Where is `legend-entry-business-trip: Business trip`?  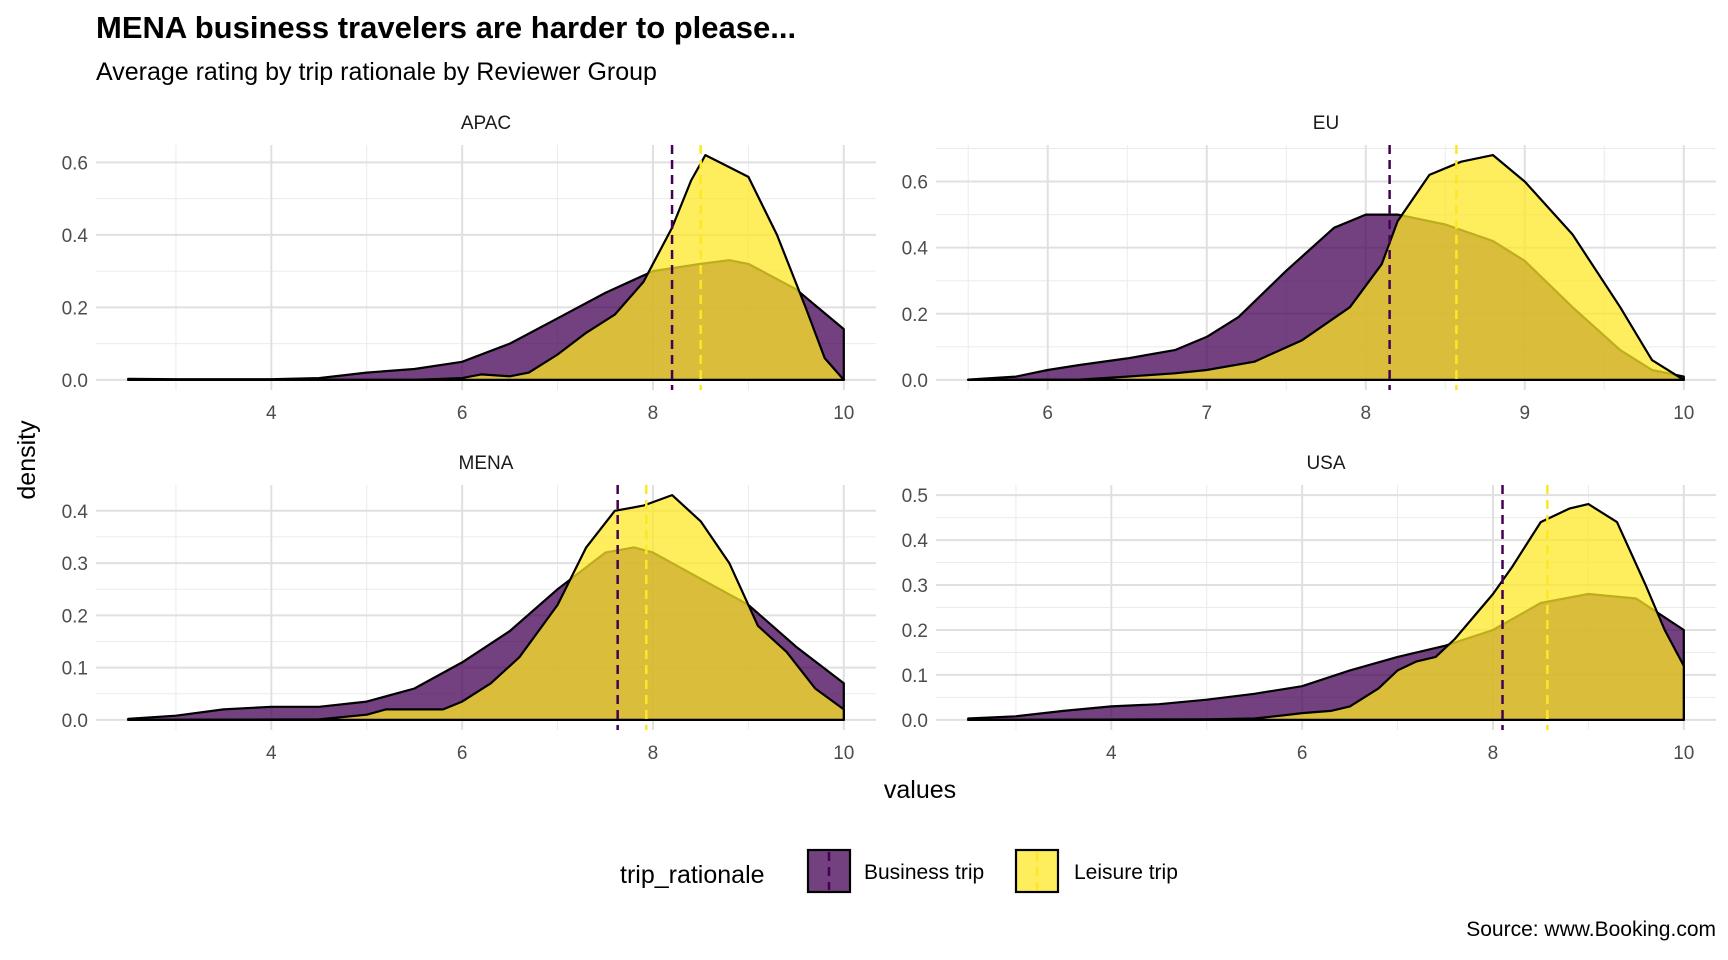 legend-entry-business-trip: Business trip is located at coordinates (895, 871).